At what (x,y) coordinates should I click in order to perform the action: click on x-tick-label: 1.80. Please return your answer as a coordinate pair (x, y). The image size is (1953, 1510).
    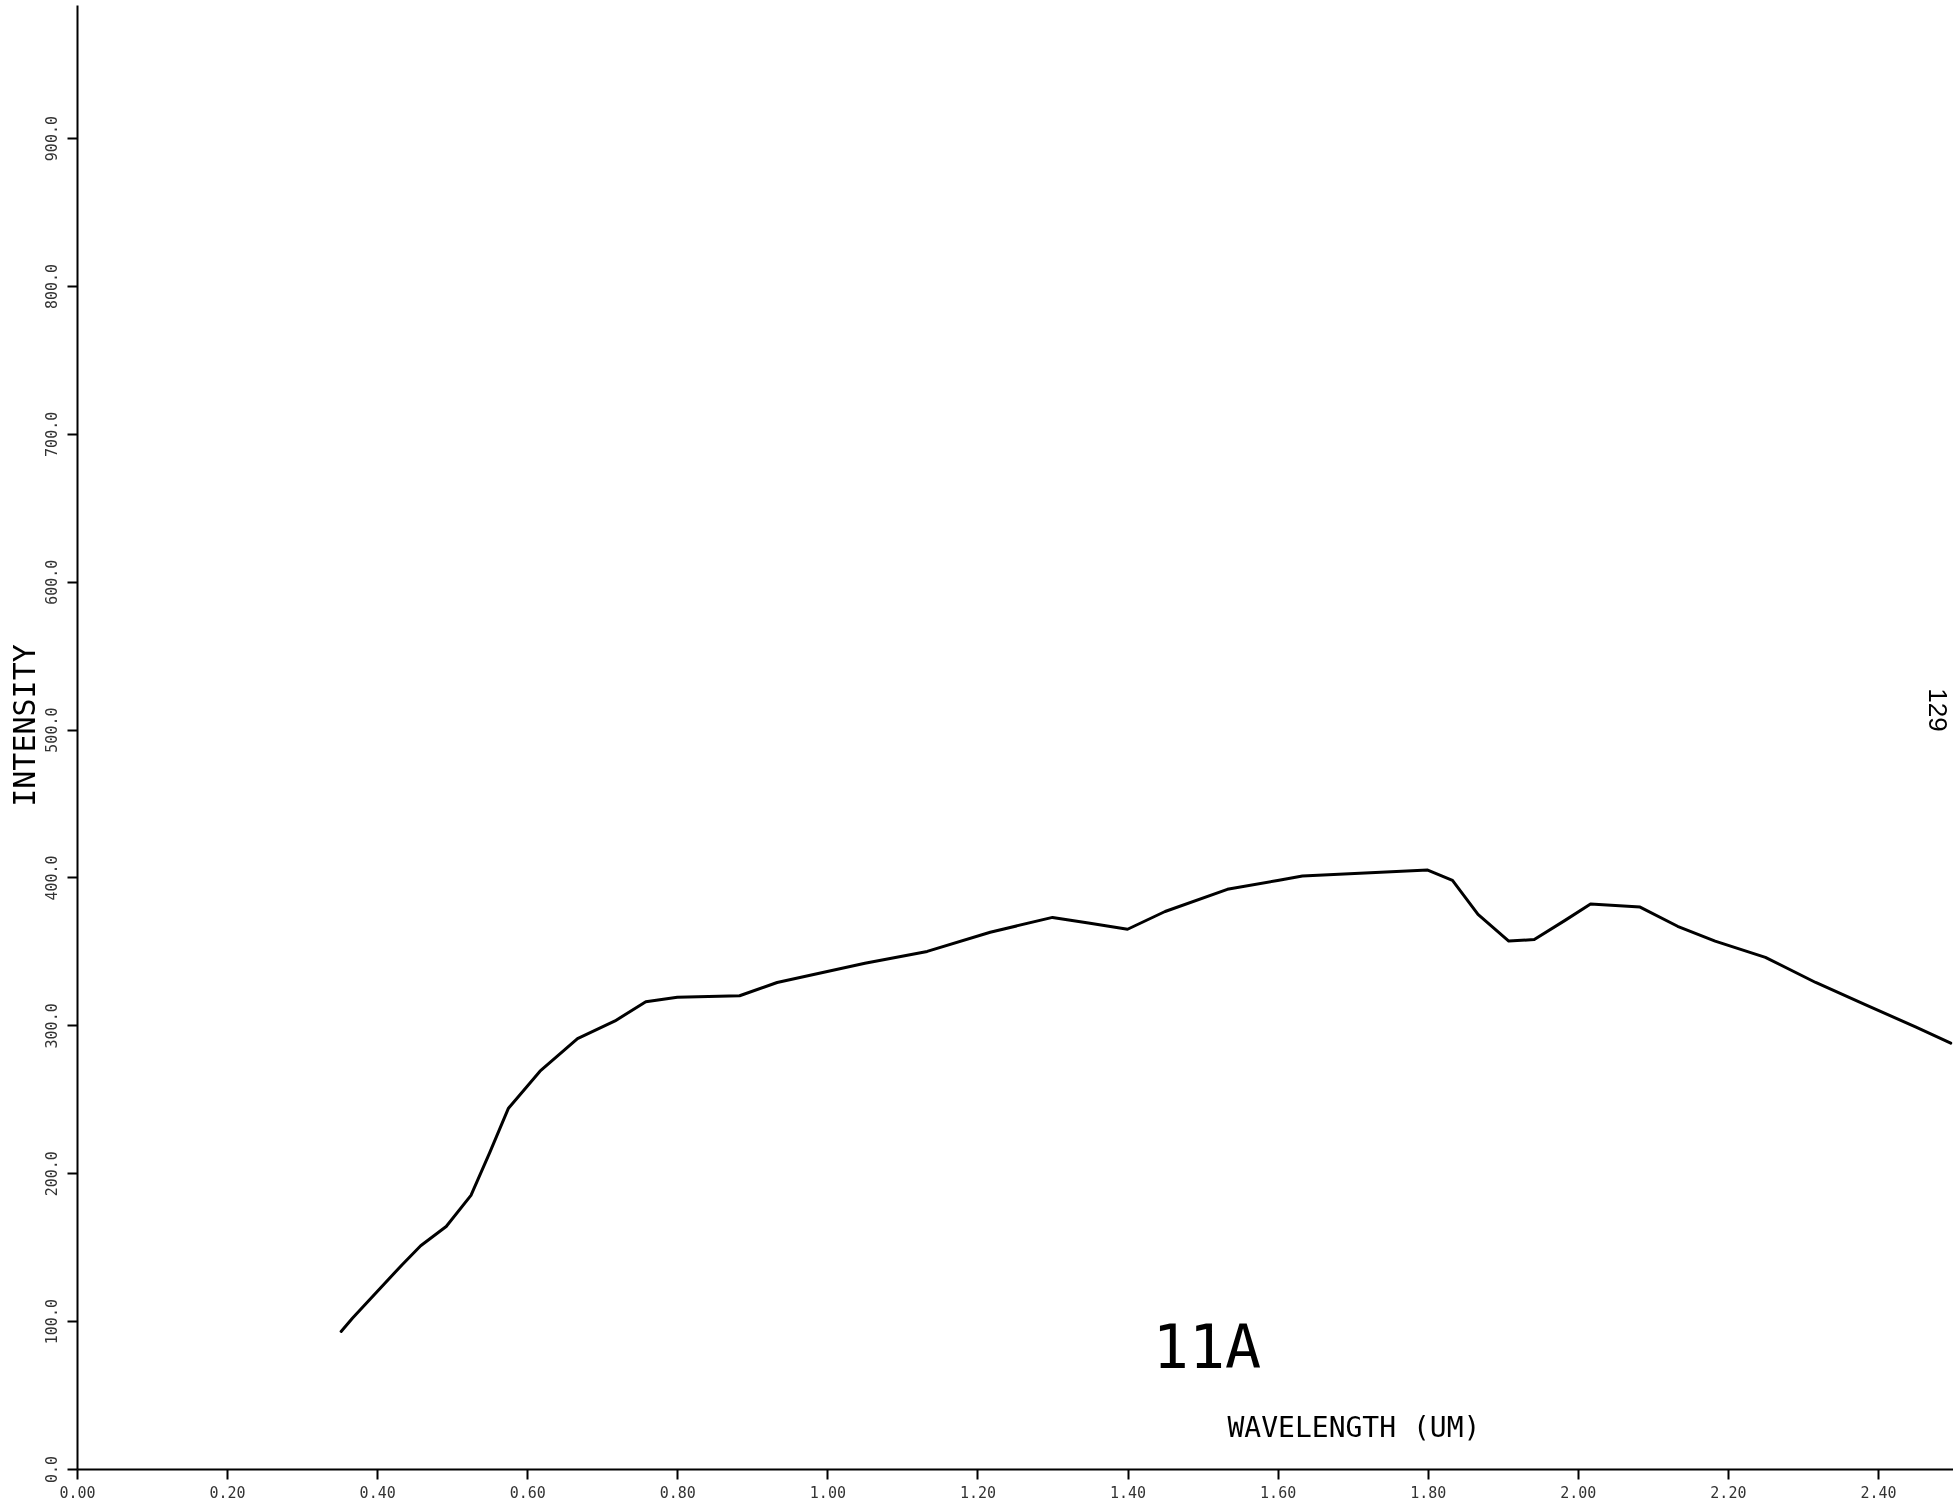
    Looking at the image, I should click on (1428, 1492).